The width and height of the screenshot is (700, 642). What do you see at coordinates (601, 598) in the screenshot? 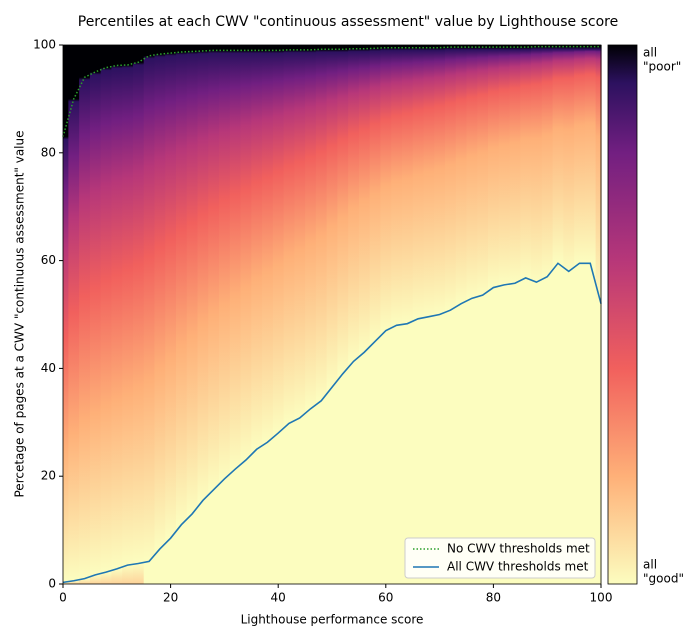
I see `x-tick-label: 100` at bounding box center [601, 598].